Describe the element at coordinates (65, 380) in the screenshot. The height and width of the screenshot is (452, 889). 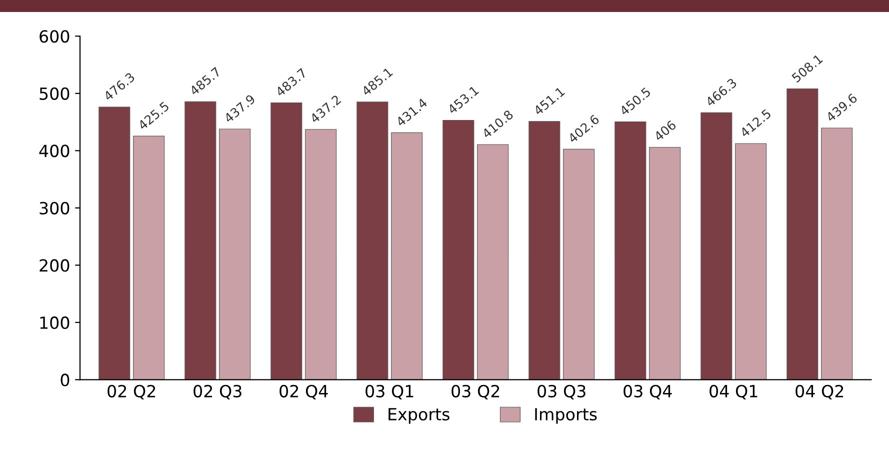
I see `y-tick-label: 0` at that location.